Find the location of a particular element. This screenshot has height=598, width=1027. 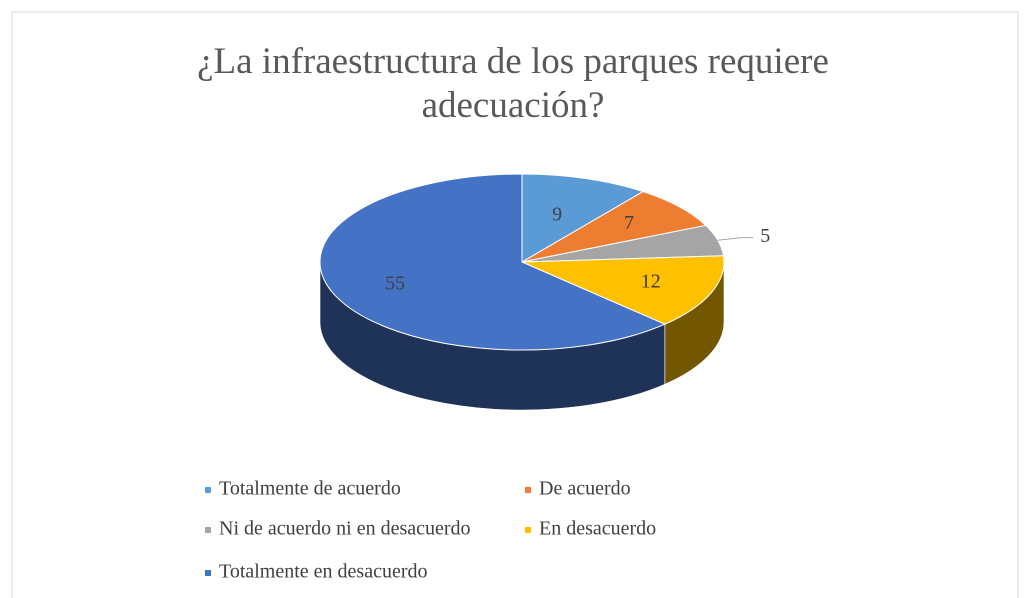

data-label: 12 is located at coordinates (651, 282).